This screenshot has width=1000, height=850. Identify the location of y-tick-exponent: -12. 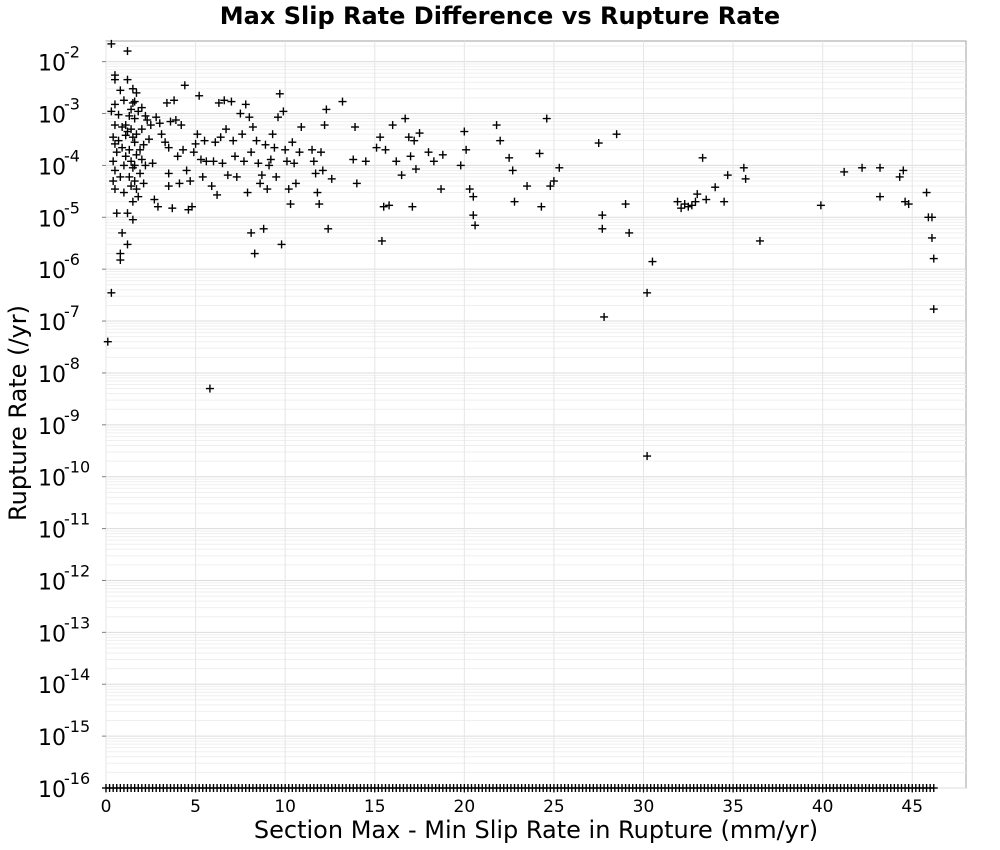
(77, 570).